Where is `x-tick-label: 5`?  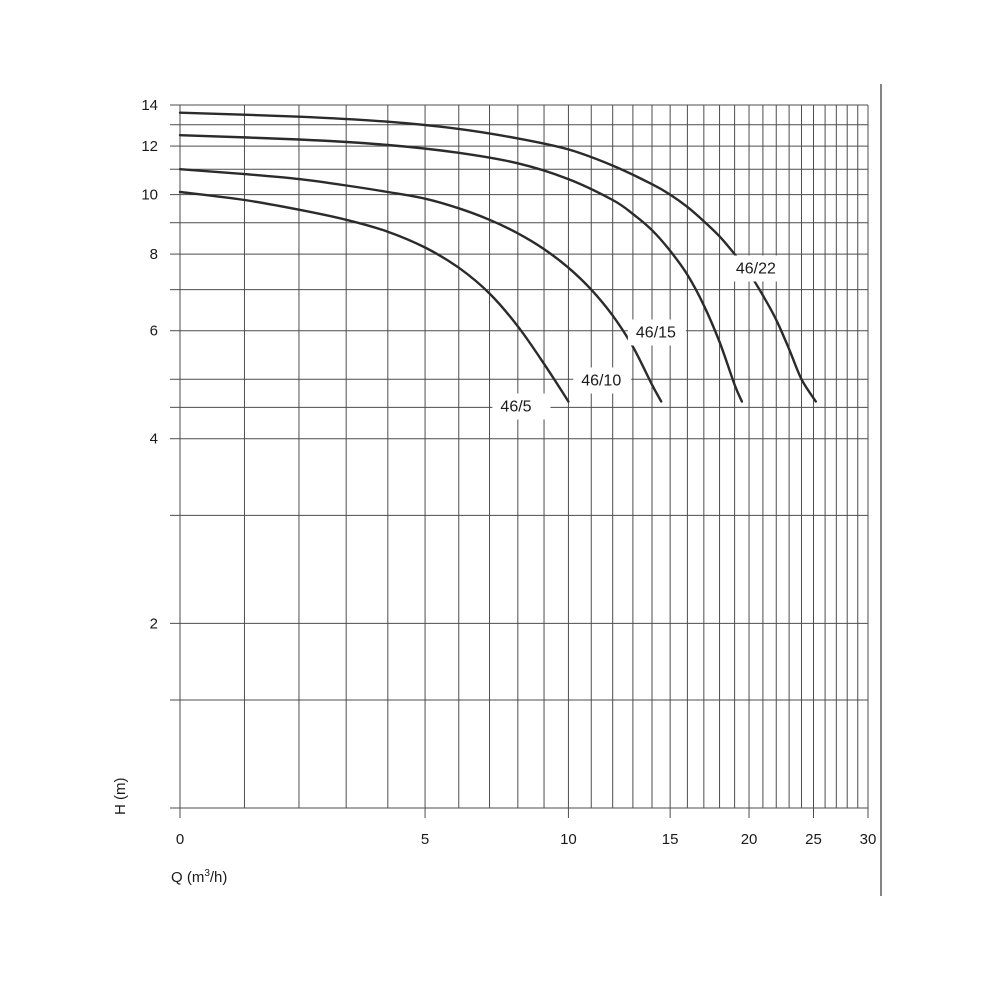 x-tick-label: 5 is located at coordinates (425, 839).